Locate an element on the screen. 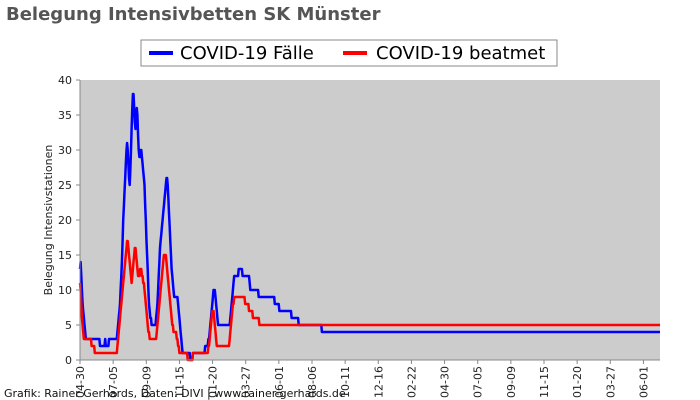 This screenshot has width=700, height=400. x-tick-label: 10-11 is located at coordinates (345, 382).